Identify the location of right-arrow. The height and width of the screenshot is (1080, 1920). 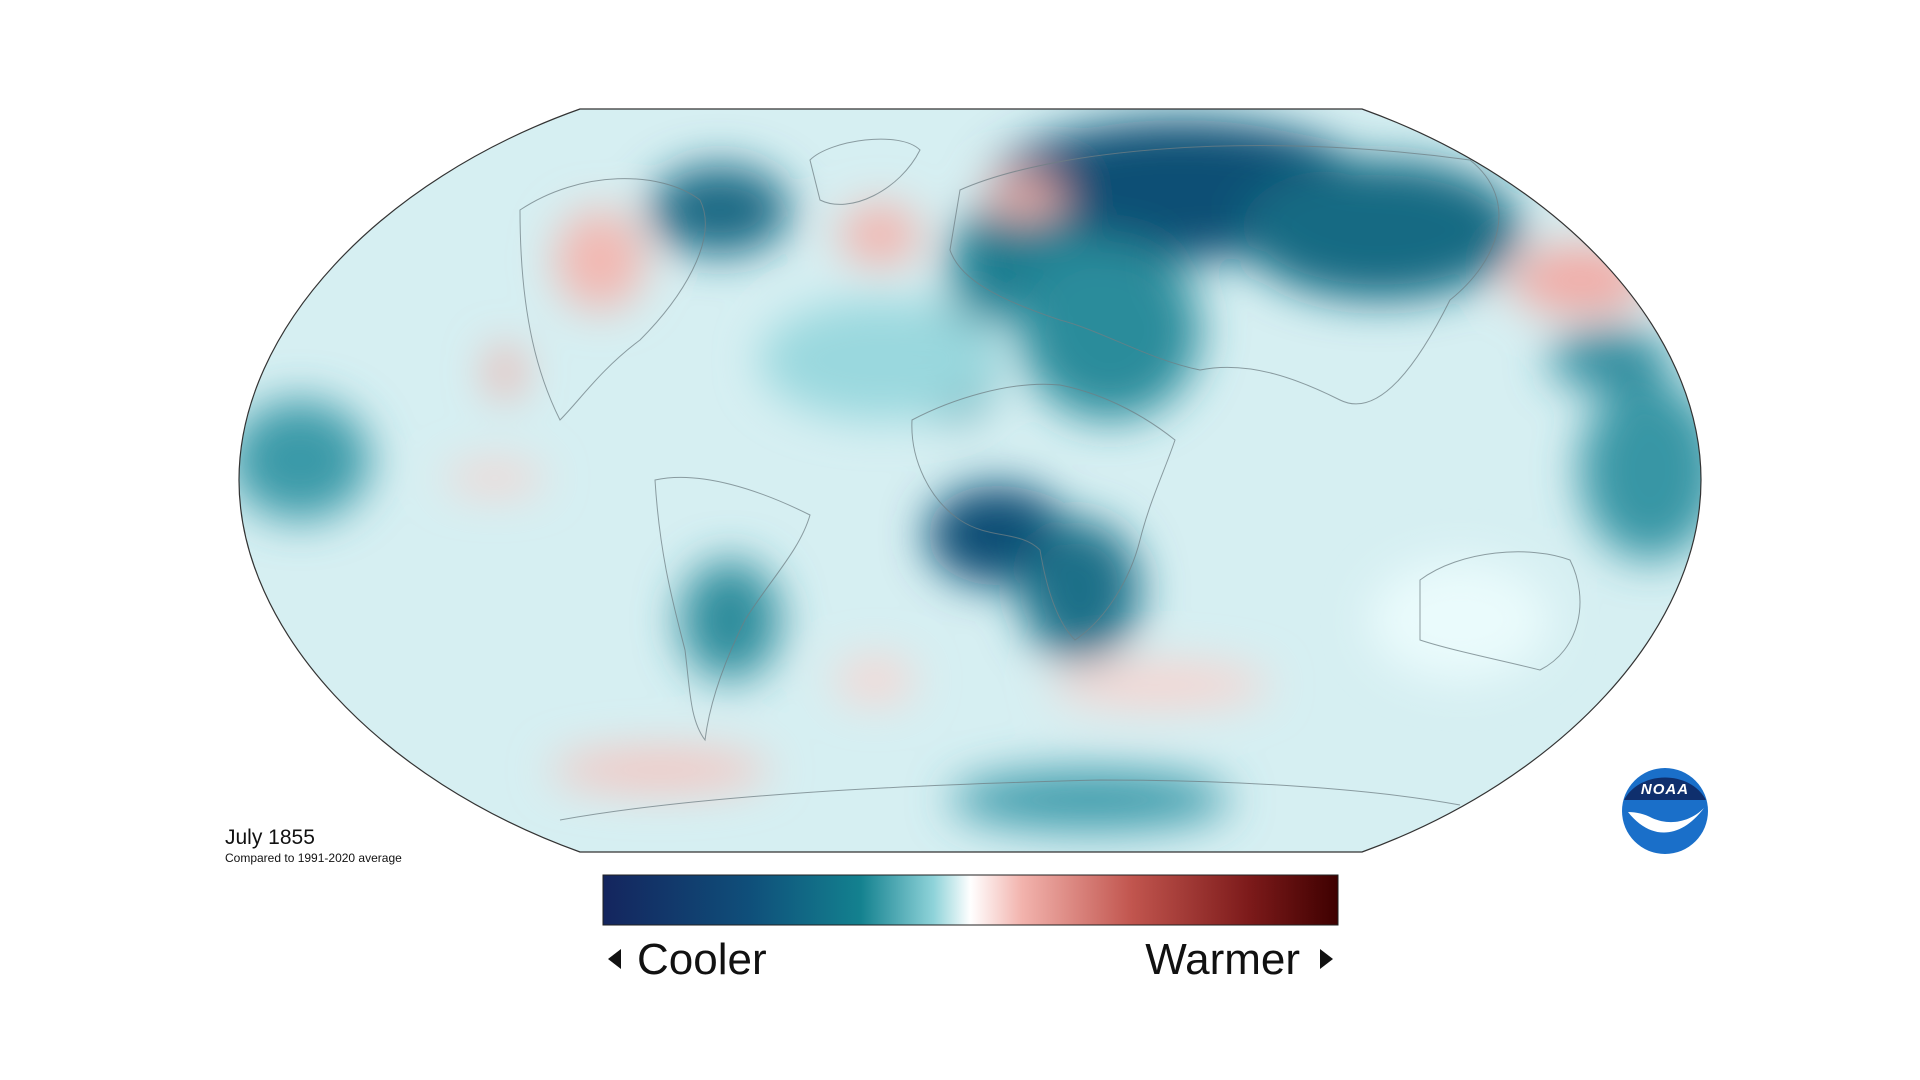
(1326, 959).